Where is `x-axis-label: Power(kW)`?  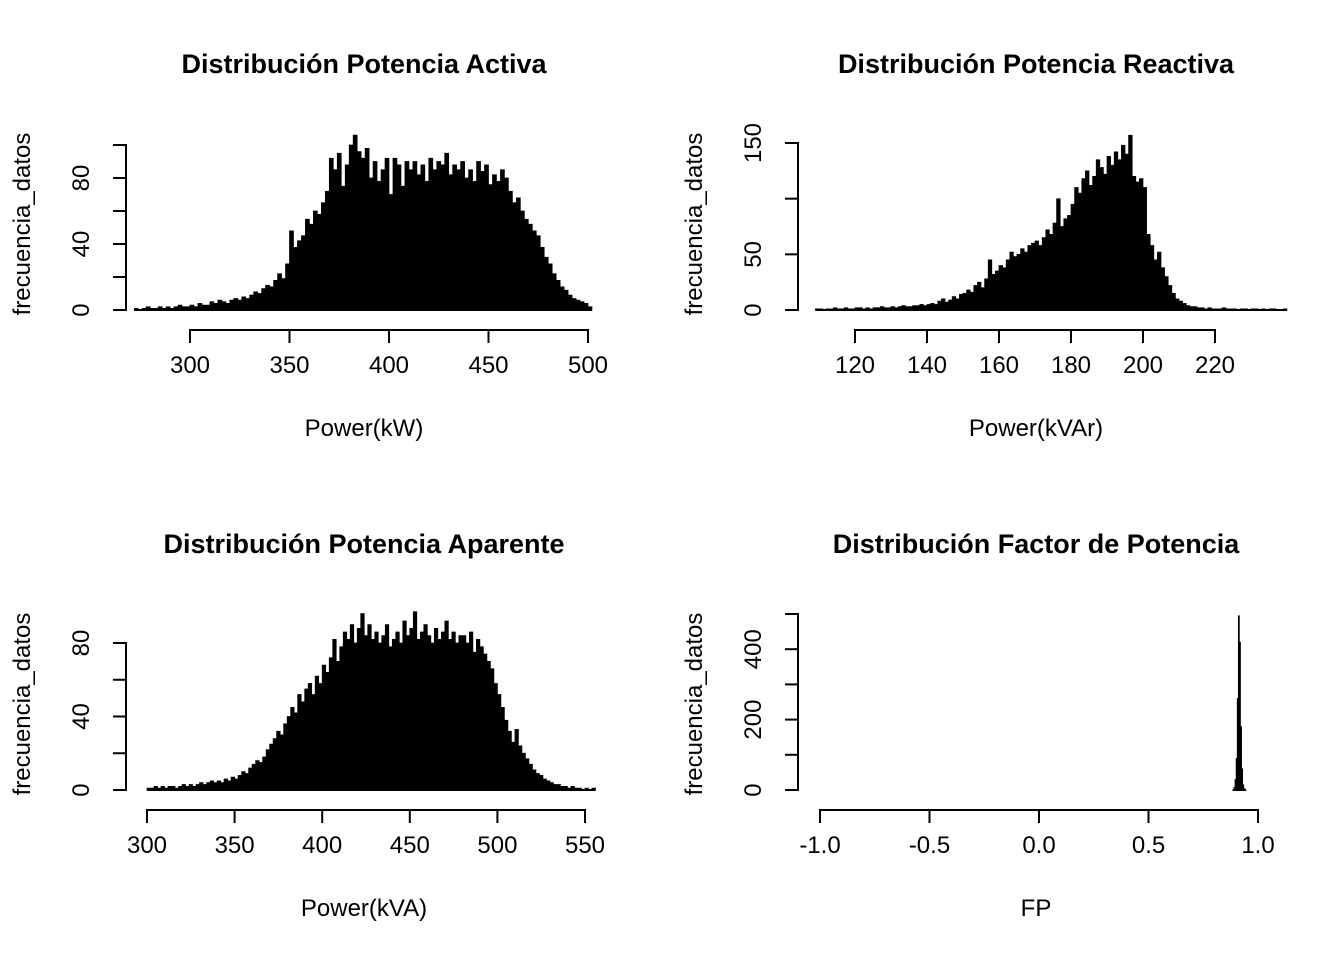 x-axis-label: Power(kW) is located at coordinates (364, 428).